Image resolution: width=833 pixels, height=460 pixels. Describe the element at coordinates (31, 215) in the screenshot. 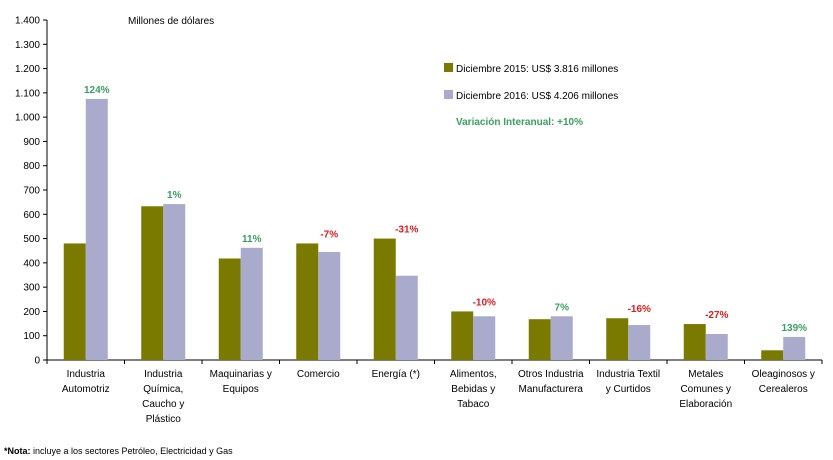

I see `y-tick-label: 600` at that location.